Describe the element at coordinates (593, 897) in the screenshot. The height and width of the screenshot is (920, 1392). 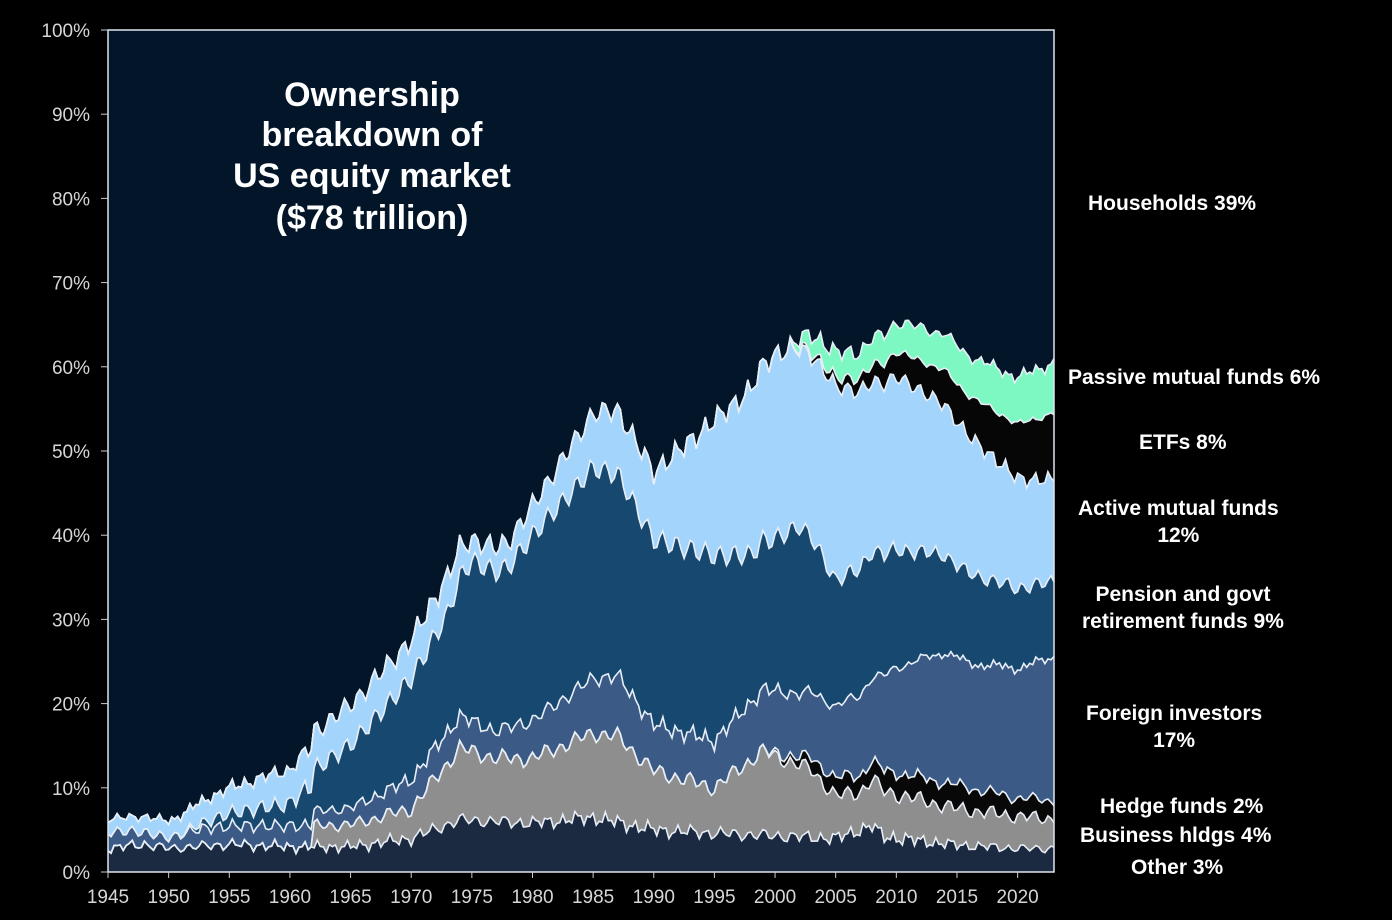
I see `x-tick-label: 1985` at that location.